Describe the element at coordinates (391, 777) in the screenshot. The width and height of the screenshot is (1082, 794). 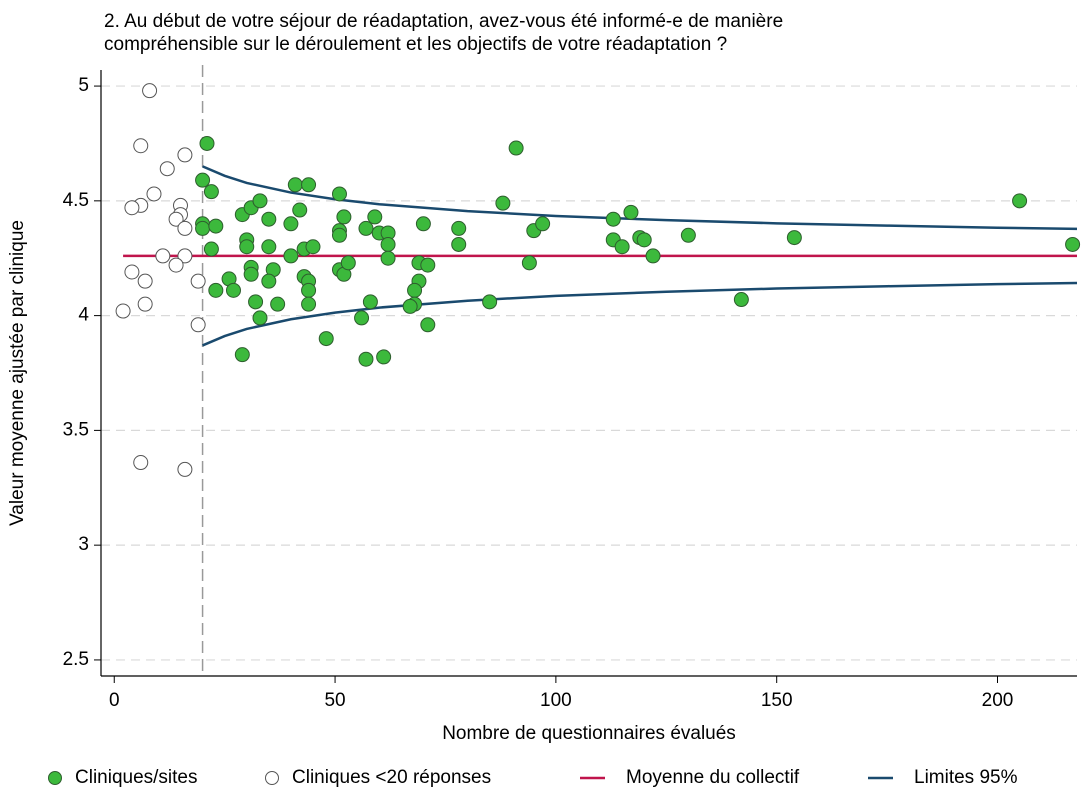
I see `legend-label: Cliniques <20 réponses` at that location.